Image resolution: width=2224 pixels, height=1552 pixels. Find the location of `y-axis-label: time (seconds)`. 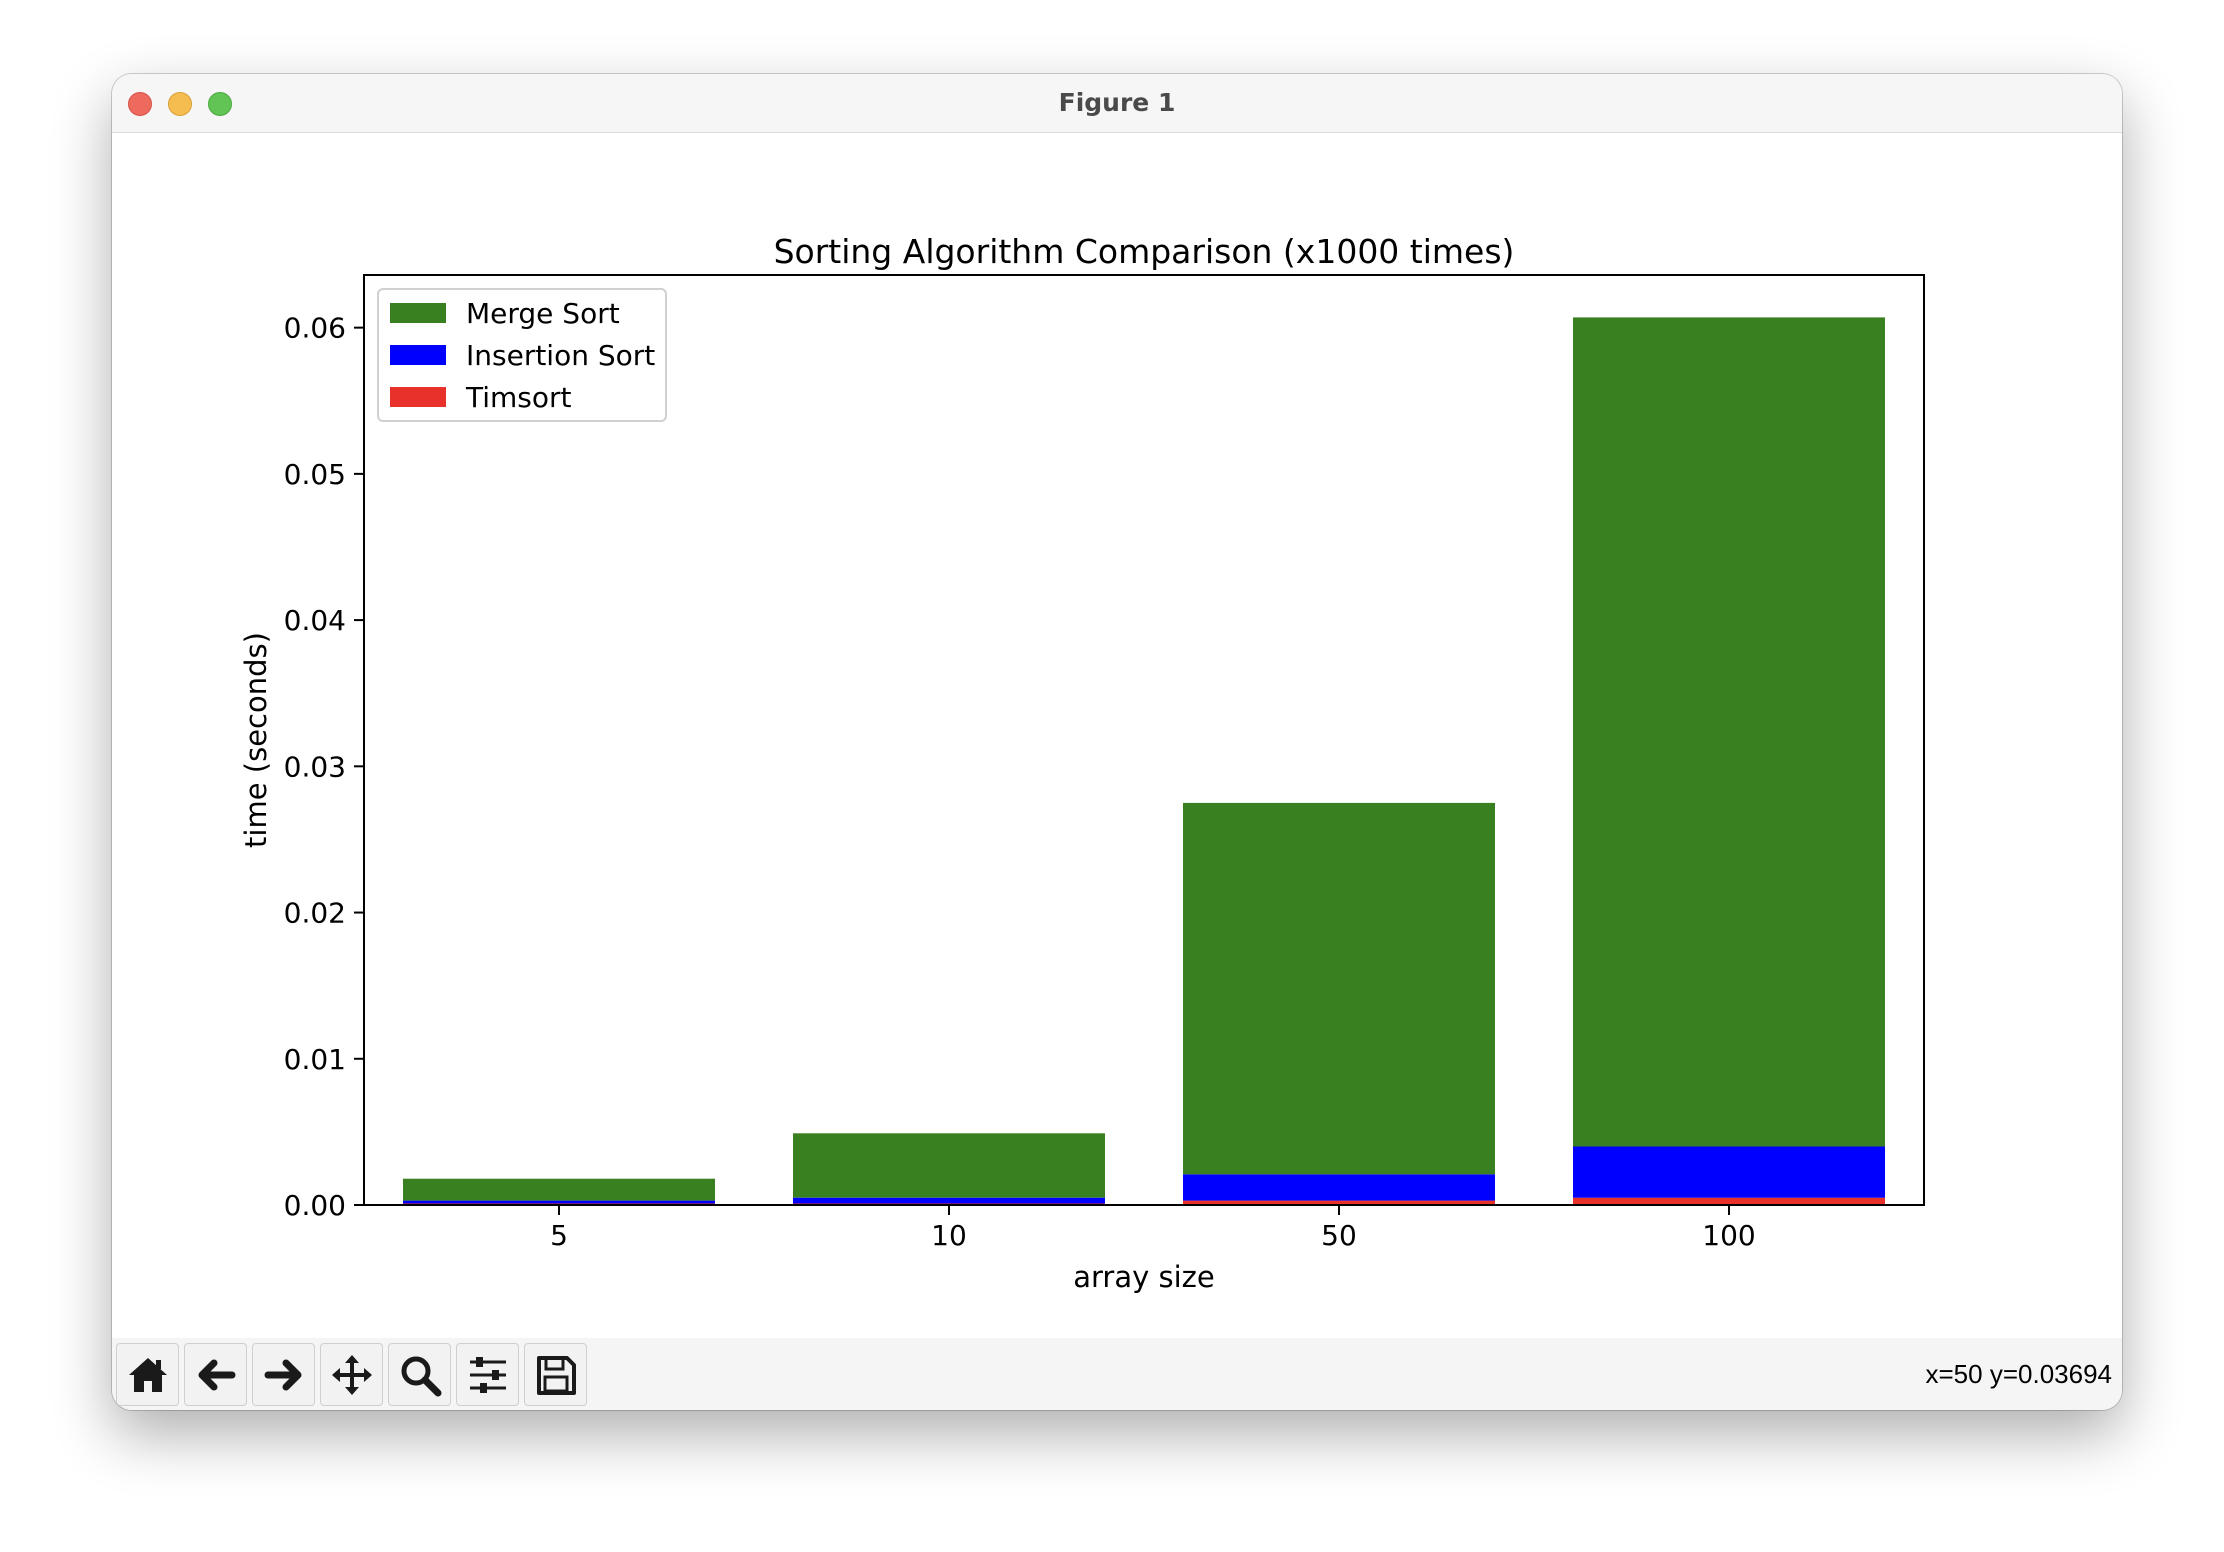

y-axis-label: time (seconds) is located at coordinates (256, 740).